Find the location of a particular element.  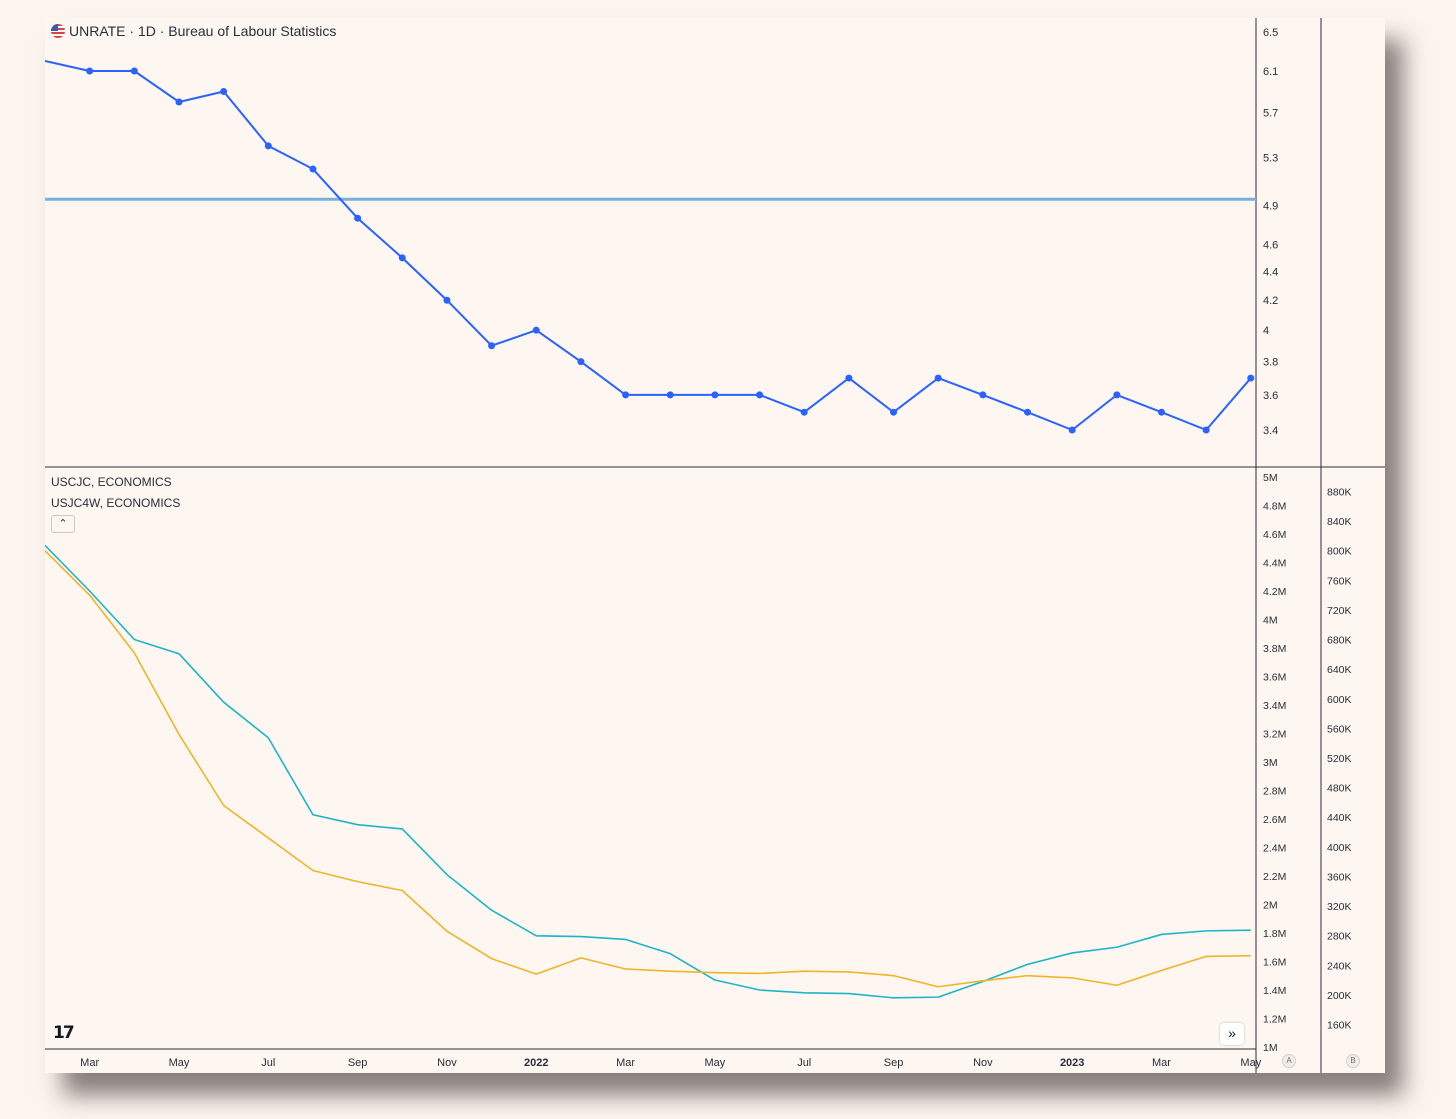

time-axis-tick: Nov is located at coordinates (447, 1063).